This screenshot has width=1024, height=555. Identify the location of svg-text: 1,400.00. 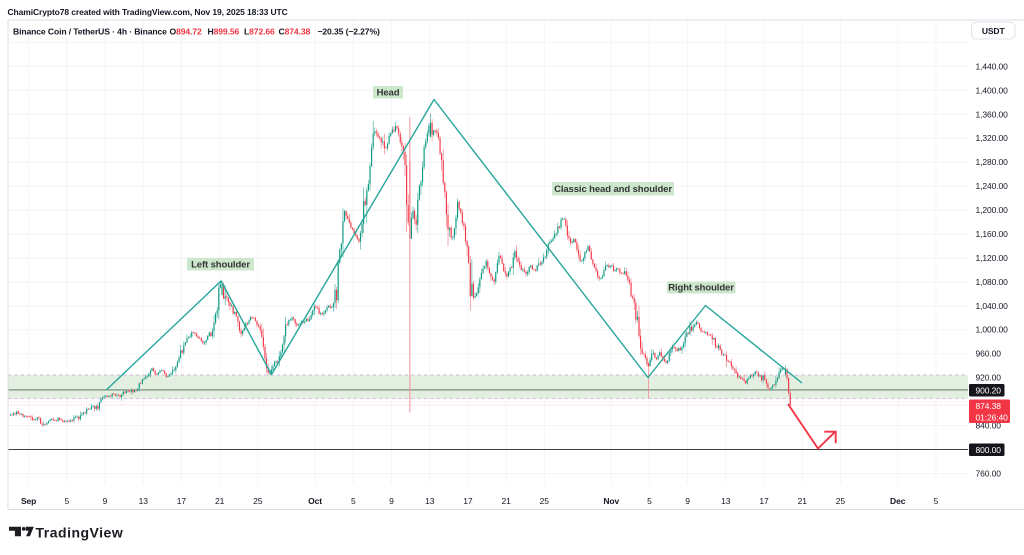
(992, 90).